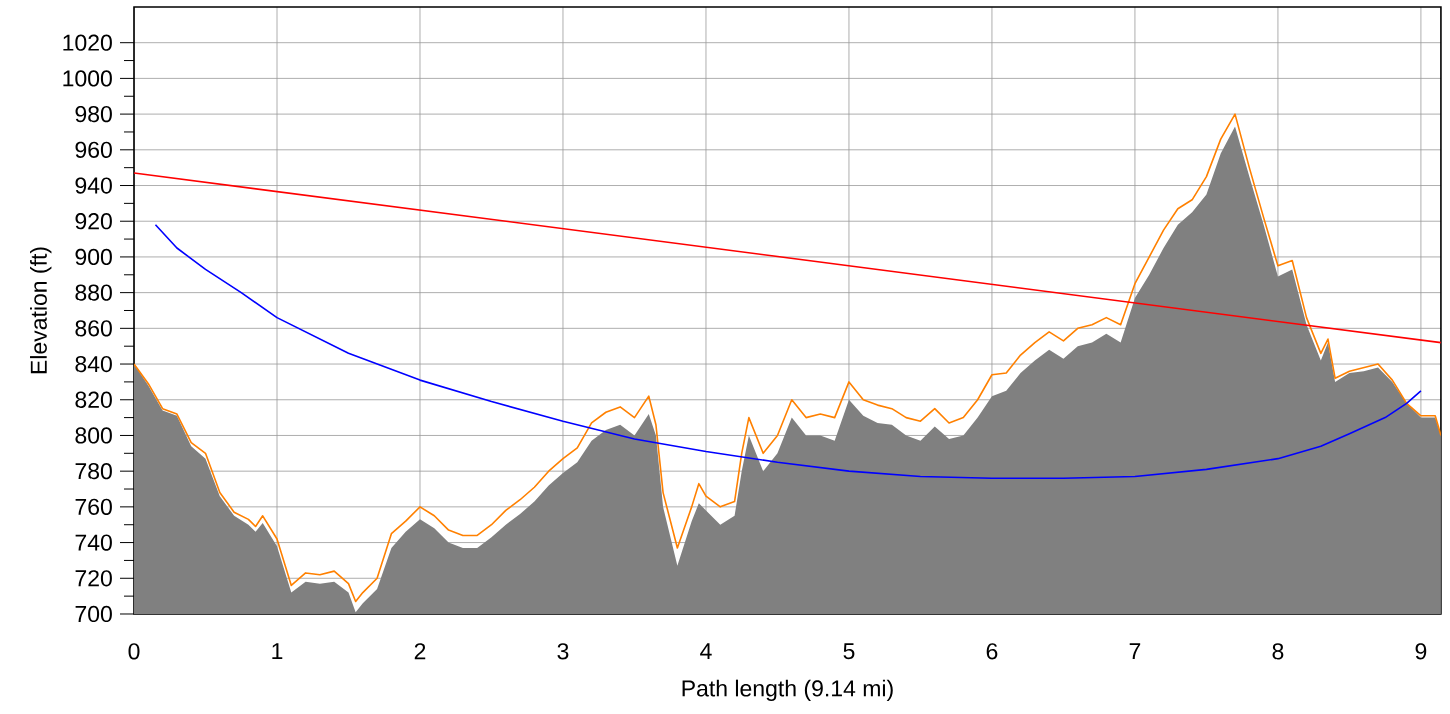 The height and width of the screenshot is (714, 1450). I want to click on x-tick-label: 0, so click(134, 651).